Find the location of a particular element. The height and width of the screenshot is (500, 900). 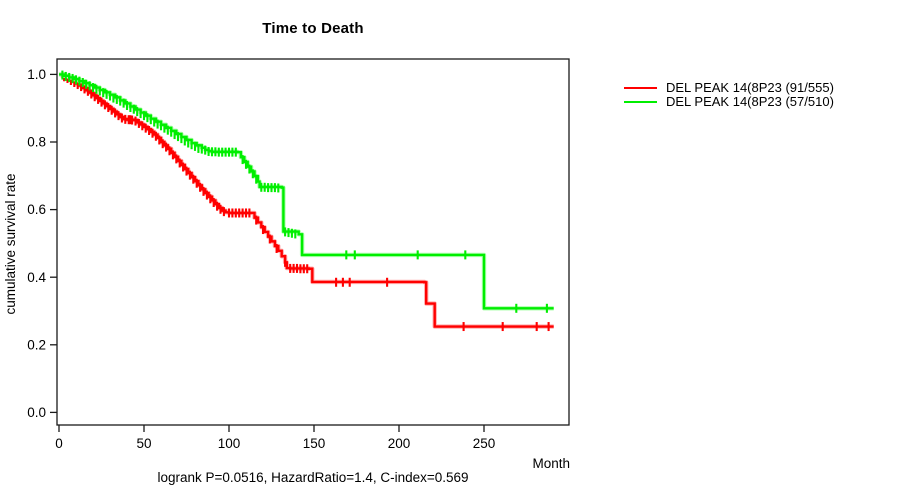

x-axis-tick-label: 0 is located at coordinates (59, 443).